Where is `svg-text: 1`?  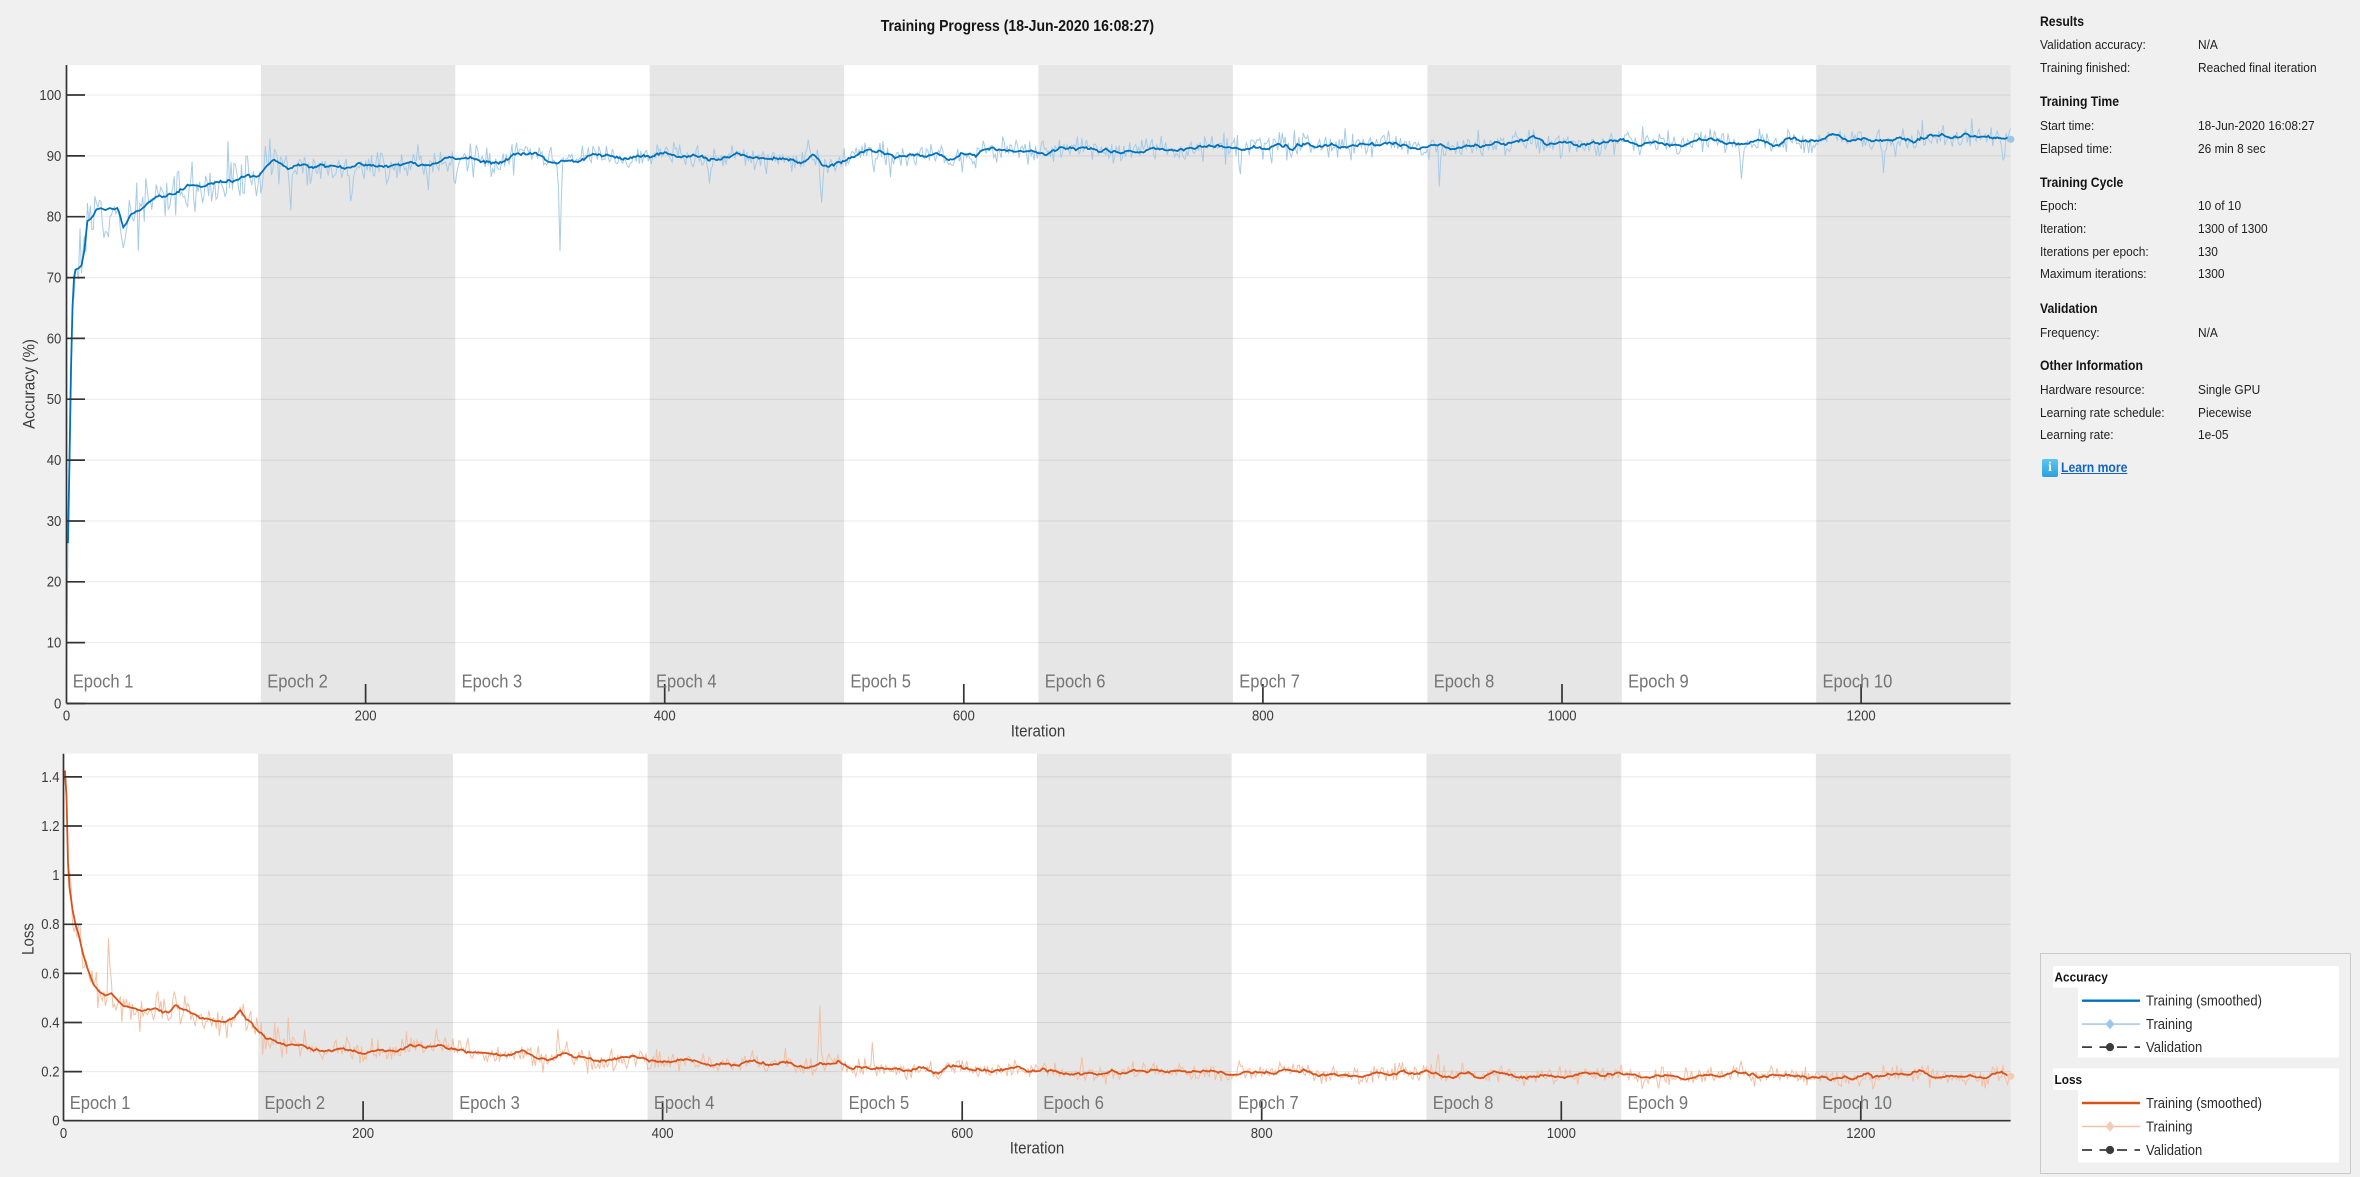 svg-text: 1 is located at coordinates (55, 876).